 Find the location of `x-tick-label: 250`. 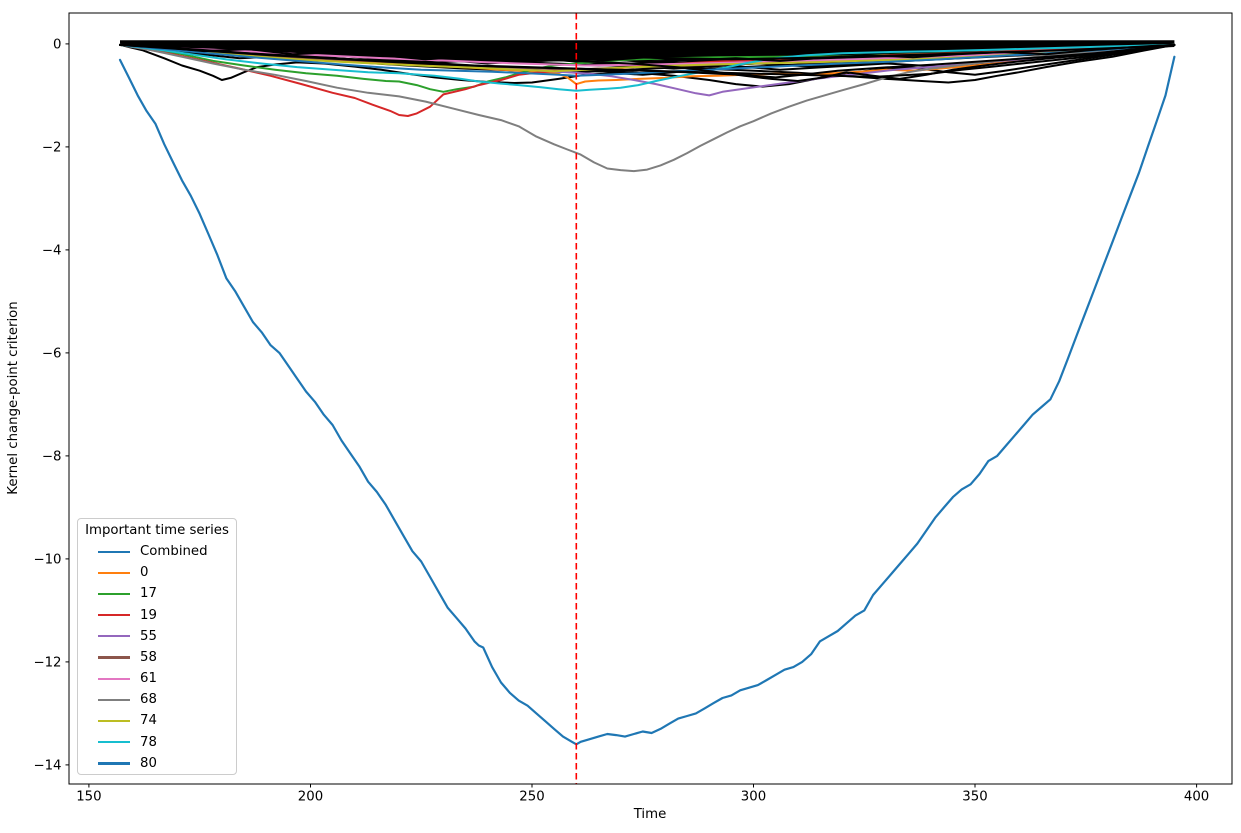

x-tick-label: 250 is located at coordinates (531, 797).